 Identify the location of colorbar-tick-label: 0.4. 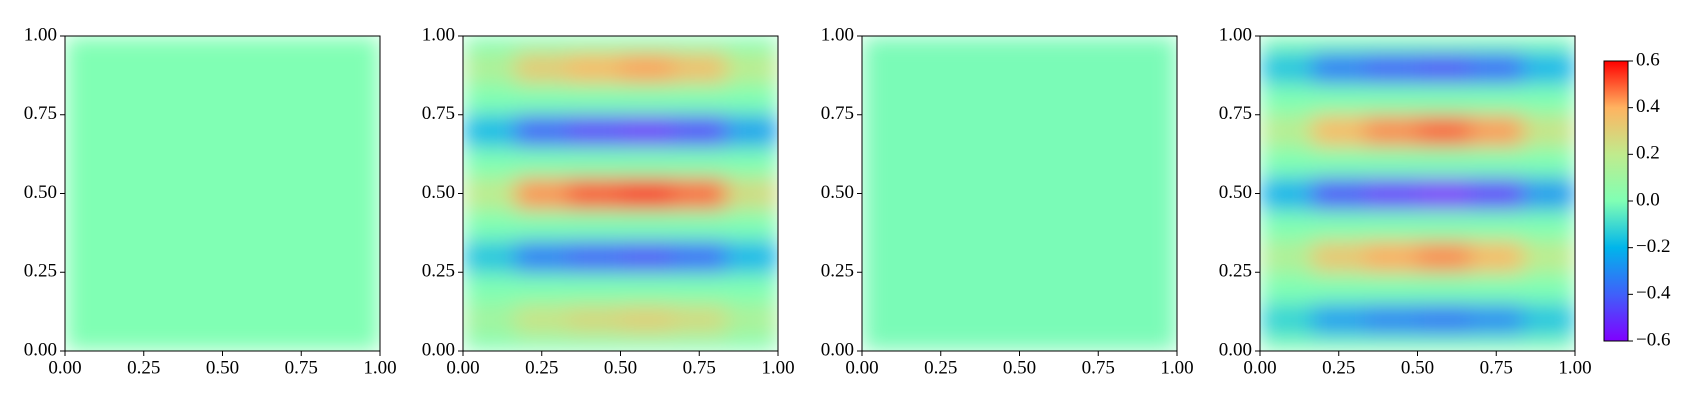
(1648, 106).